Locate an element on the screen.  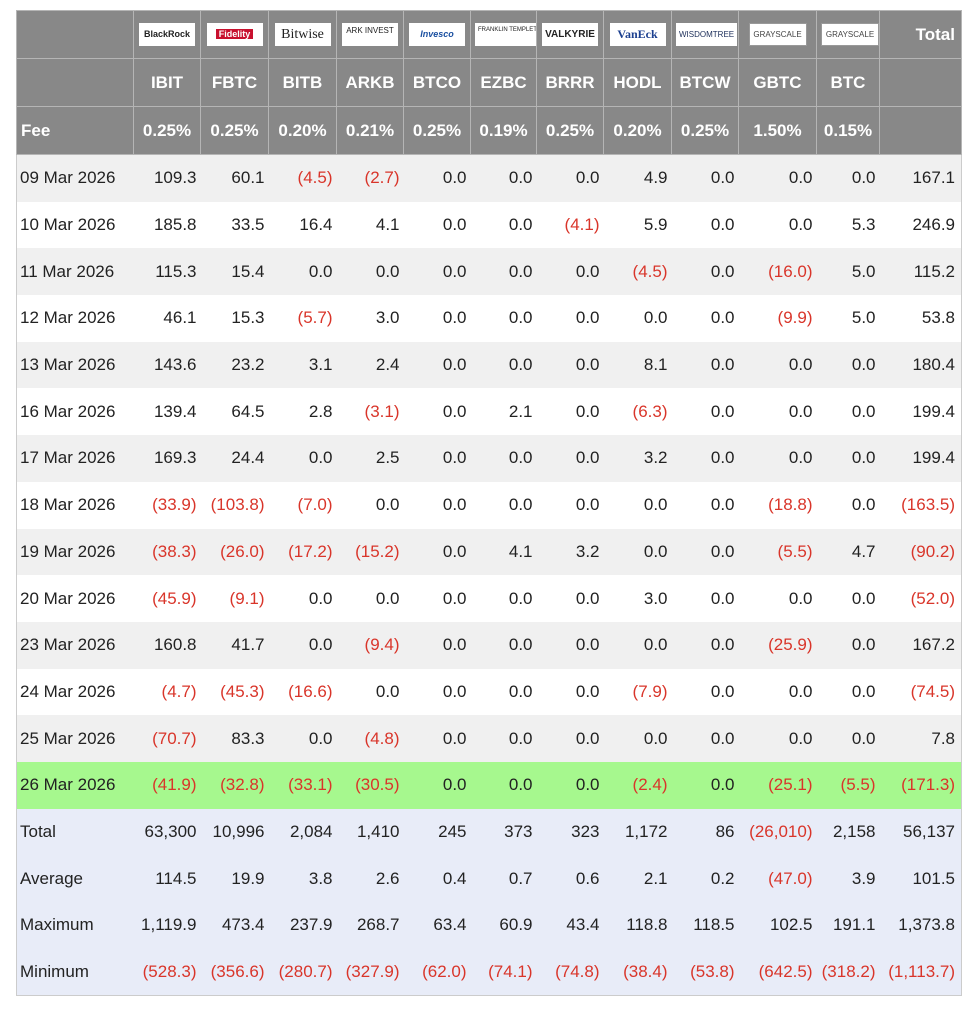
ticker: GBTC is located at coordinates (777, 82).